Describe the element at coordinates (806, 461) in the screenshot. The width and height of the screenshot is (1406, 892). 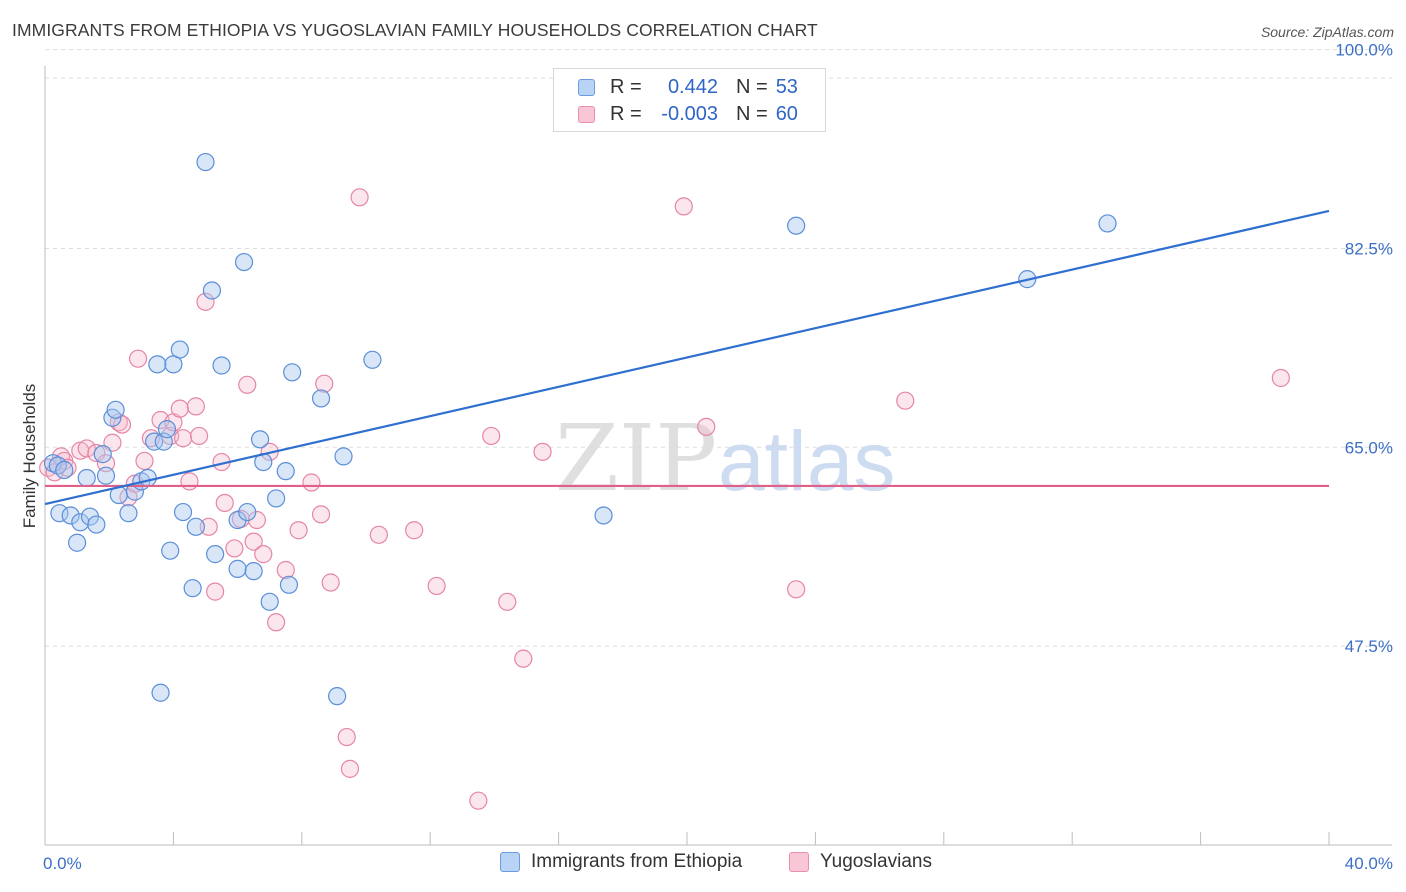
I see `watermark-atlas: atlas` at that location.